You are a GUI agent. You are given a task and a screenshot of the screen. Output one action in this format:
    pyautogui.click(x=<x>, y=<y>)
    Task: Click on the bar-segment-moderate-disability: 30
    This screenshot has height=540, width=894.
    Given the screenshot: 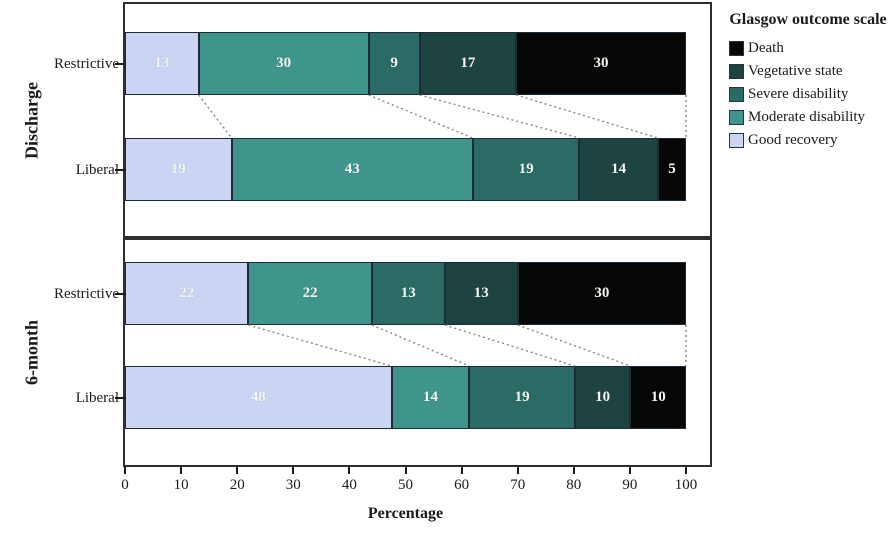 What is the action you would take?
    pyautogui.click(x=283, y=63)
    